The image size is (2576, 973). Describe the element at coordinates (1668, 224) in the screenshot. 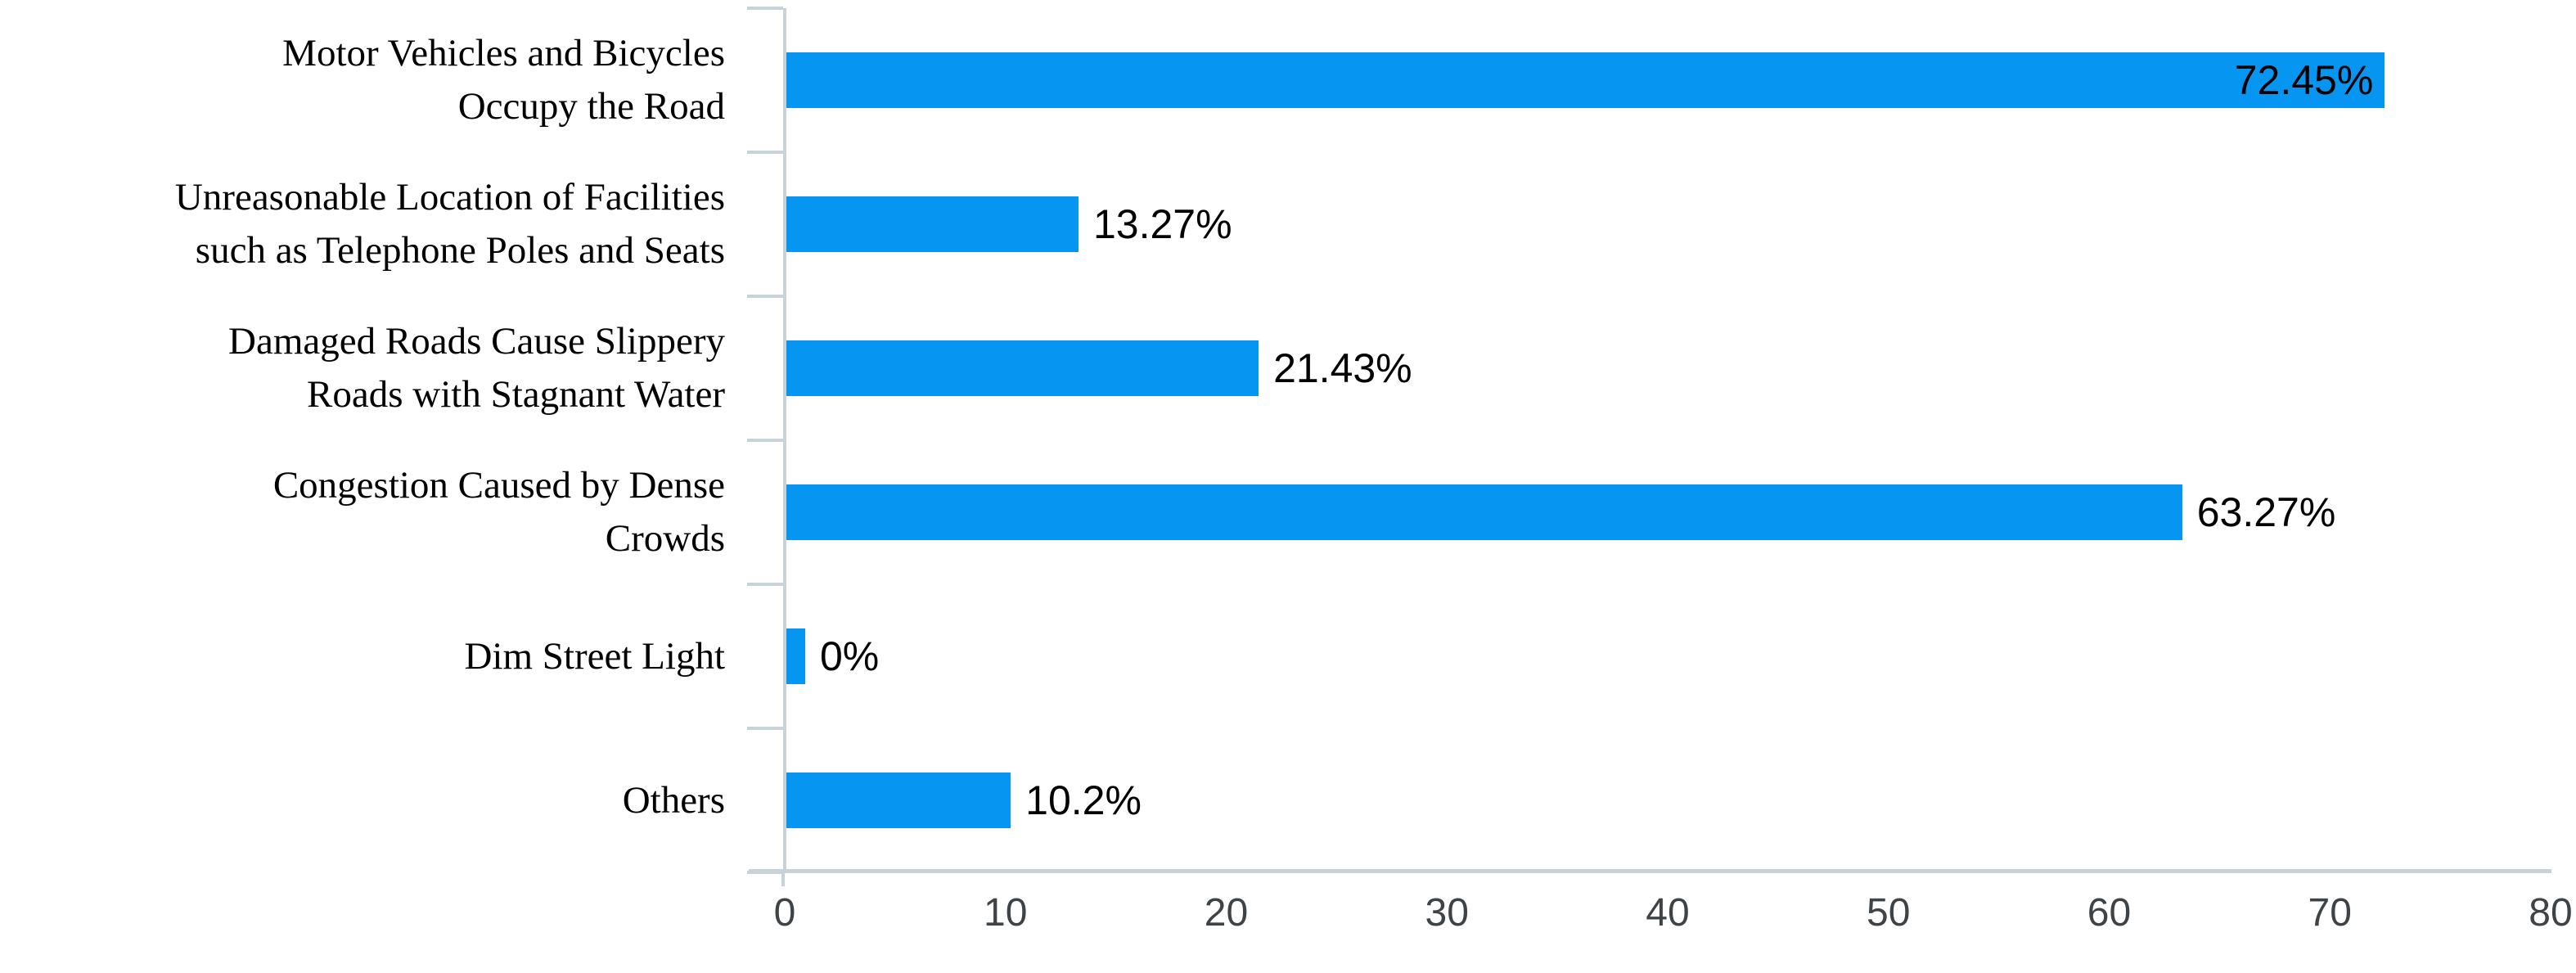

I see `plot-cell: 13.27%` at that location.